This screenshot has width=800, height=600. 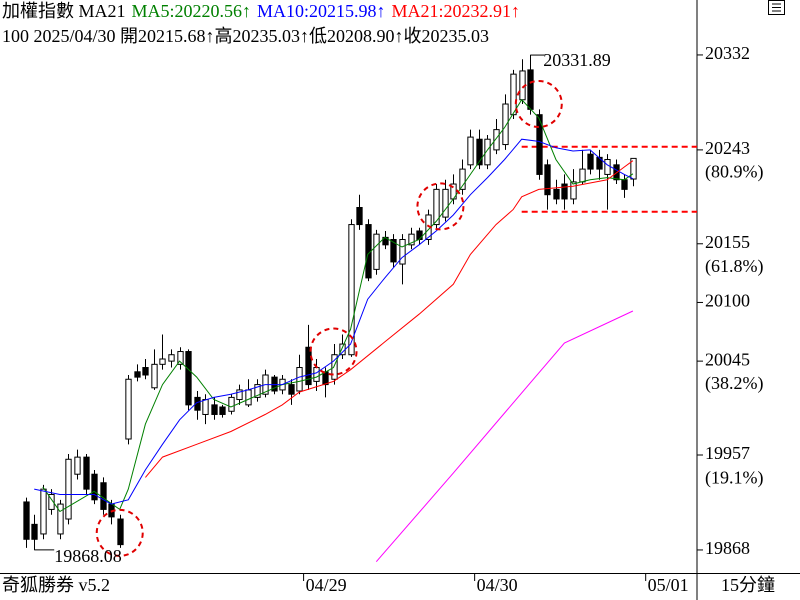 What do you see at coordinates (326, 585) in the screenshot?
I see `x-tick-label: 04/29` at bounding box center [326, 585].